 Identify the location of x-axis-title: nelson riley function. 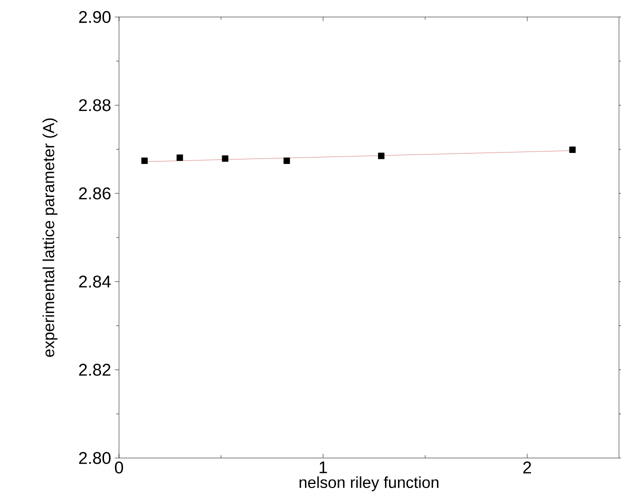
(369, 484).